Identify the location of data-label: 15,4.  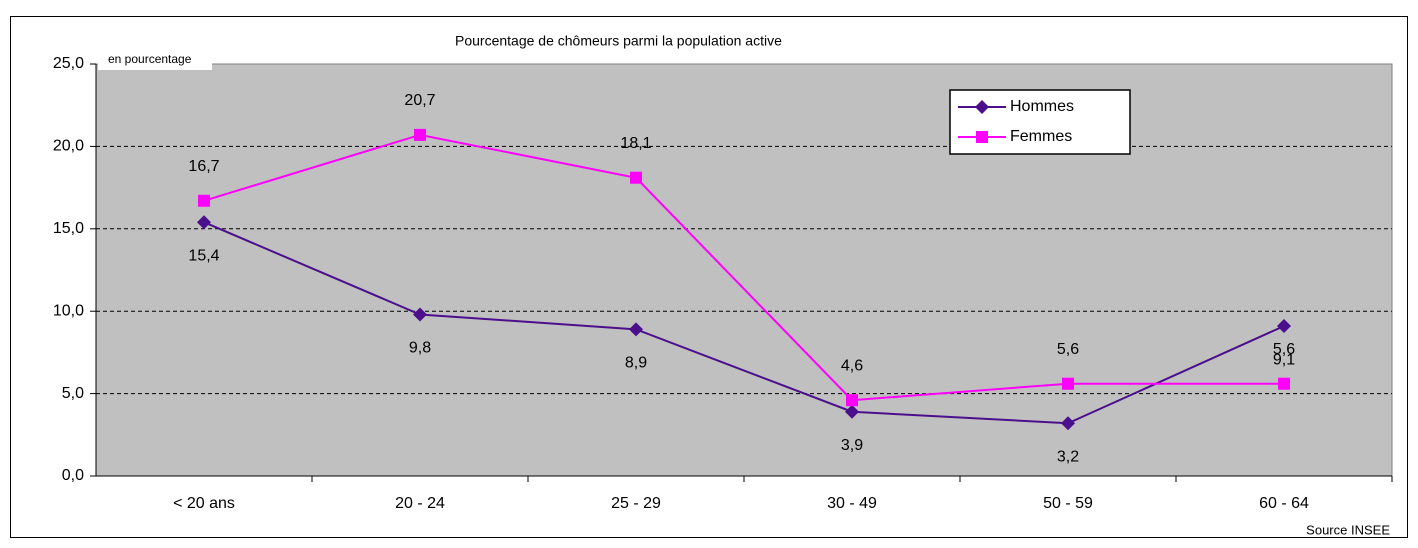
(203, 255).